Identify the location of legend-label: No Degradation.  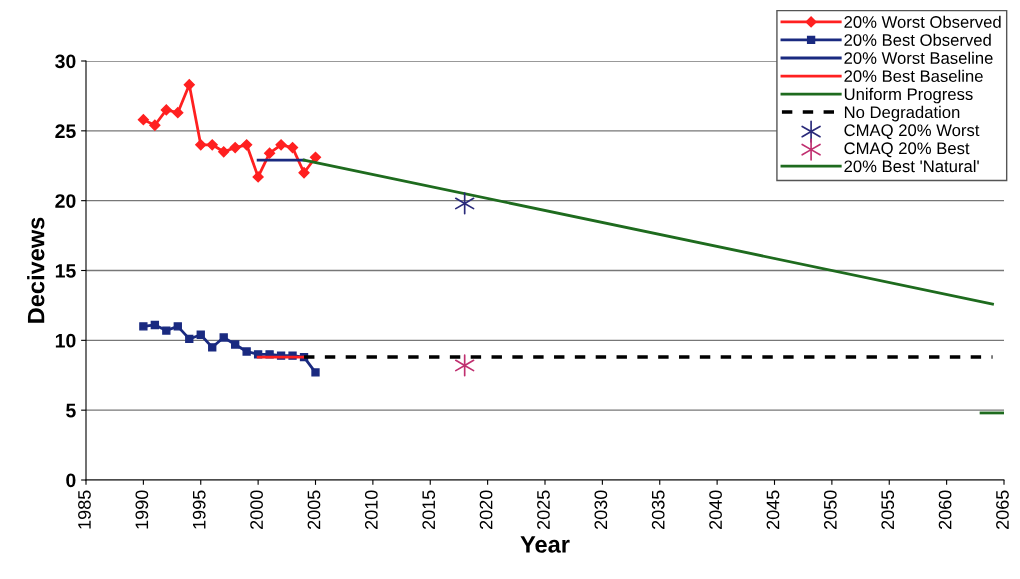
(902, 113).